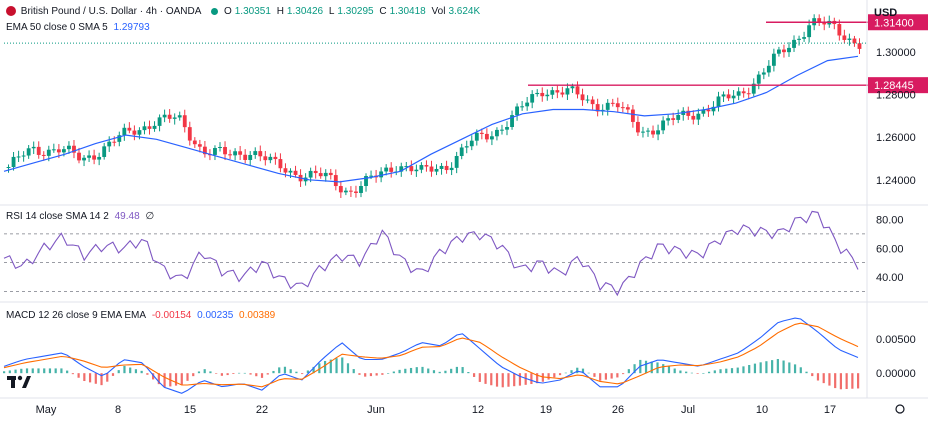 This screenshot has height=423, width=928. I want to click on open-value: 1.30351, so click(252, 11).